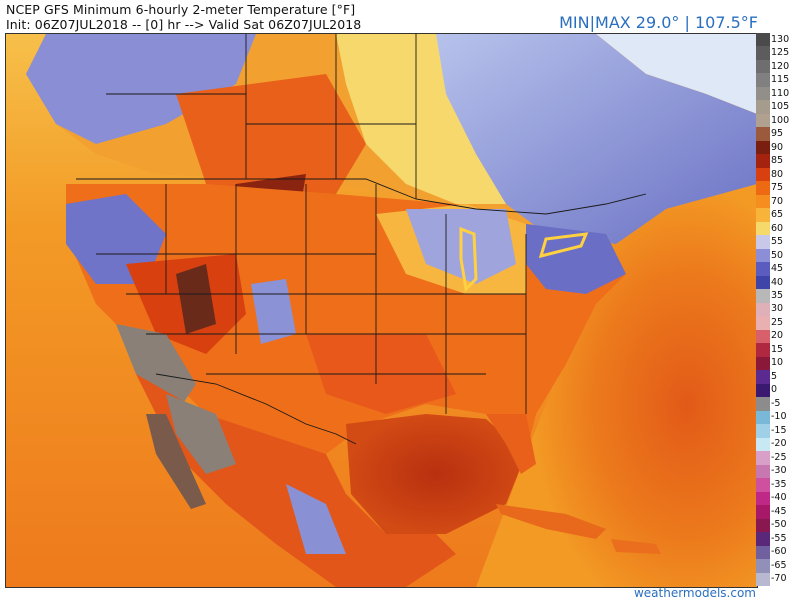  I want to click on legend-entry: -40, so click(778, 498).